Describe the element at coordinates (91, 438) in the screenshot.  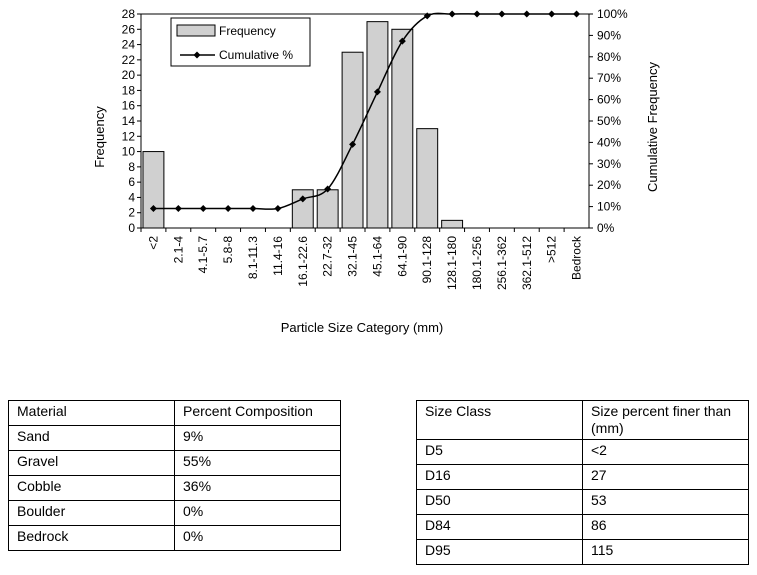
I see `table-cell: Sand` at that location.